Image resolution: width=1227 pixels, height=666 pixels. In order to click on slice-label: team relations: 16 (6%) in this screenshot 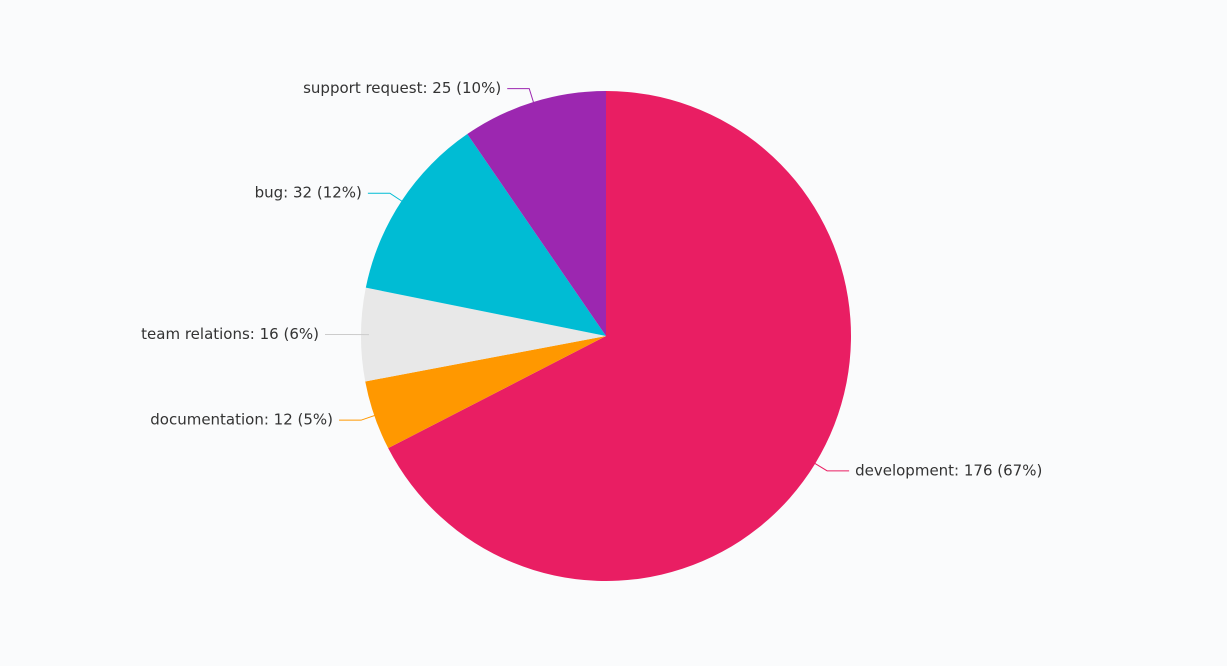, I will do `click(230, 334)`.